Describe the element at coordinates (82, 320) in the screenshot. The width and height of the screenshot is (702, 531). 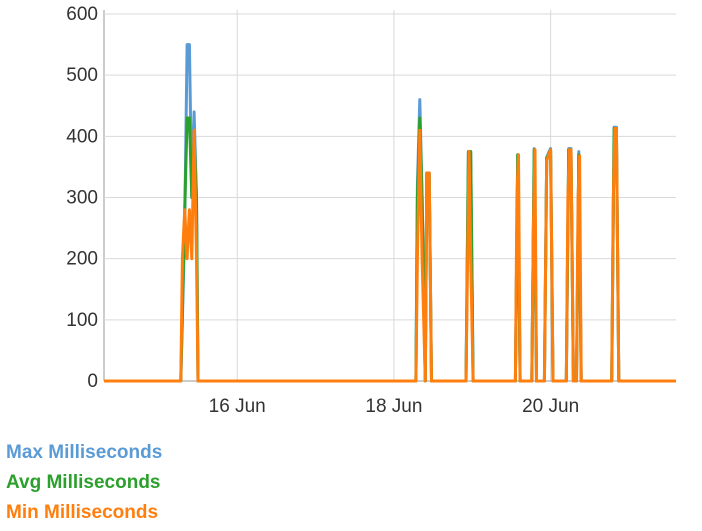
I see `y-tick-label: 100` at that location.